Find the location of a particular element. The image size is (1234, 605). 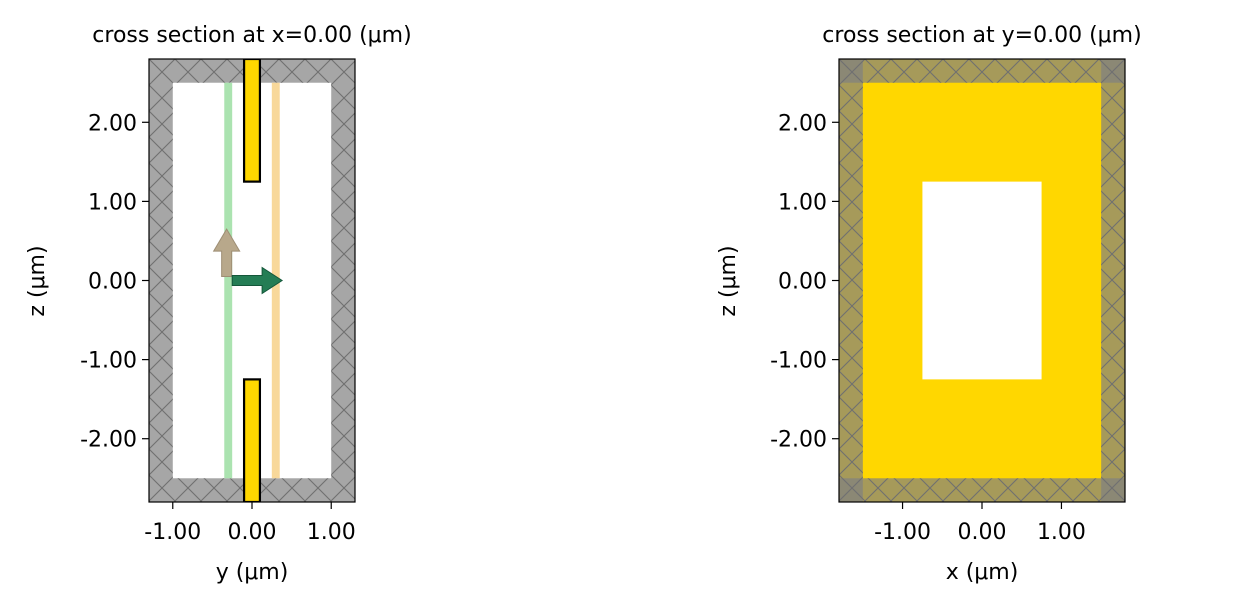

left-xtick-label: 1.00 is located at coordinates (331, 532).